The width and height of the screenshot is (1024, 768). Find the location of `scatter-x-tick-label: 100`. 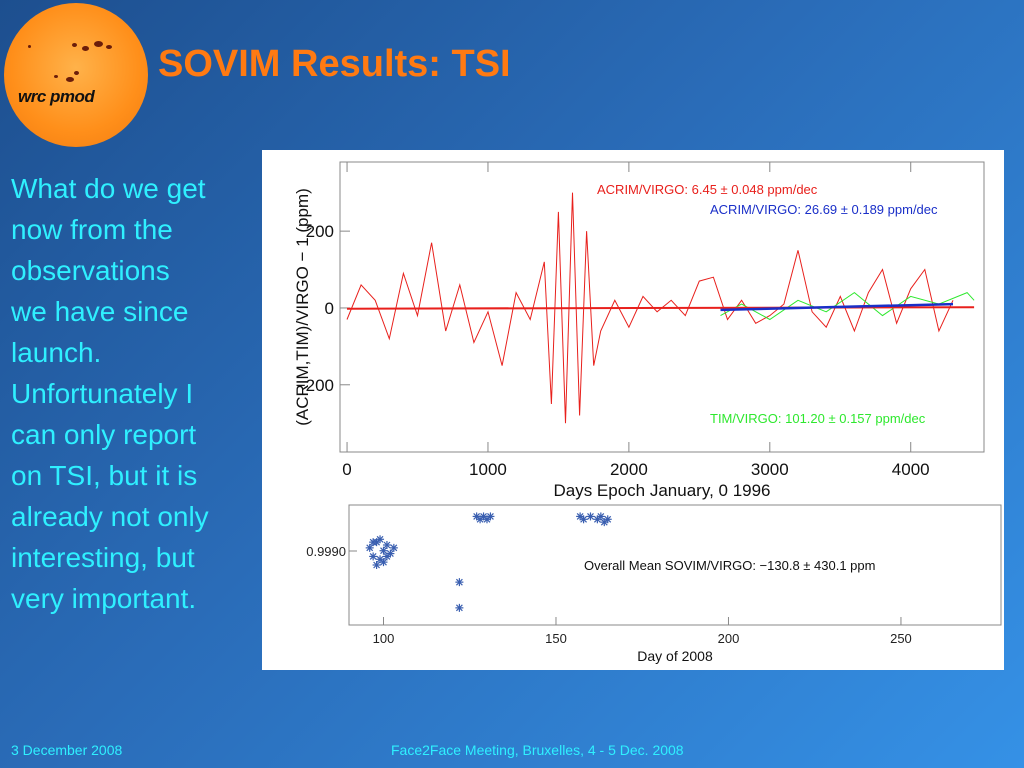

scatter-x-tick-label: 100 is located at coordinates (384, 638).